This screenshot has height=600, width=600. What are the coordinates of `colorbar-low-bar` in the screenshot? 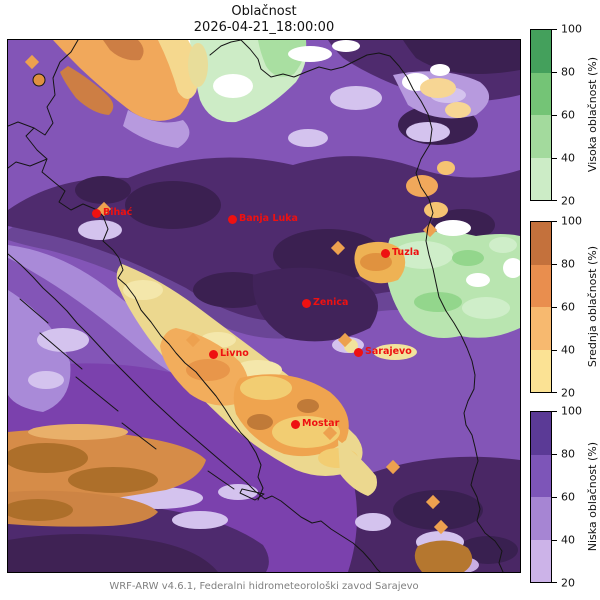 It's located at (541, 497).